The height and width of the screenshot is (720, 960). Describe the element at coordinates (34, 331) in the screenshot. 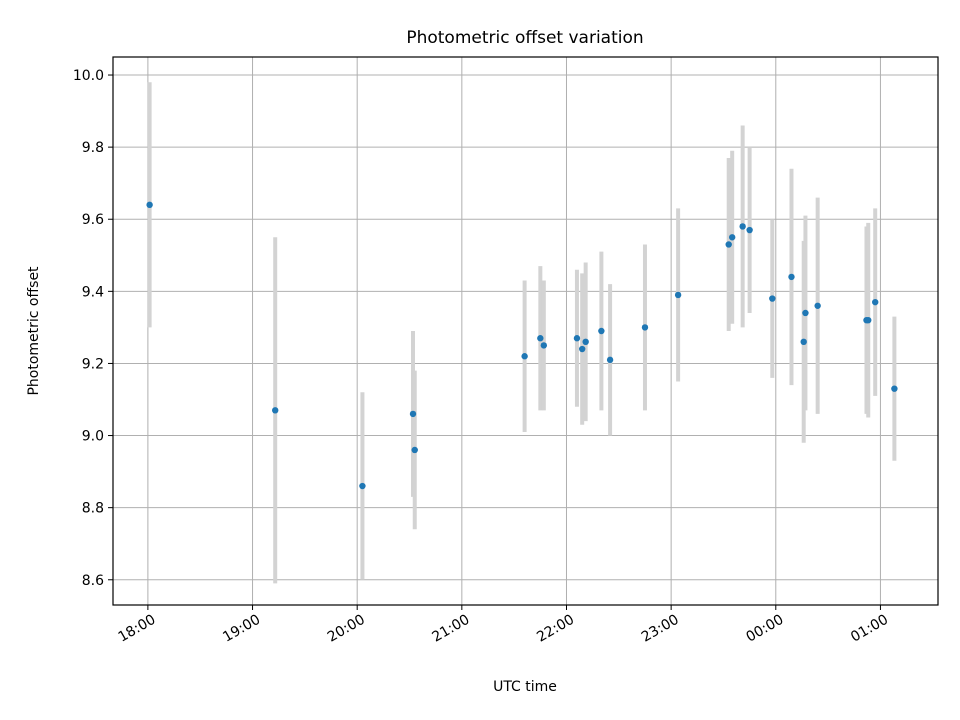

I see `y-axis-label: Photometric offset` at that location.